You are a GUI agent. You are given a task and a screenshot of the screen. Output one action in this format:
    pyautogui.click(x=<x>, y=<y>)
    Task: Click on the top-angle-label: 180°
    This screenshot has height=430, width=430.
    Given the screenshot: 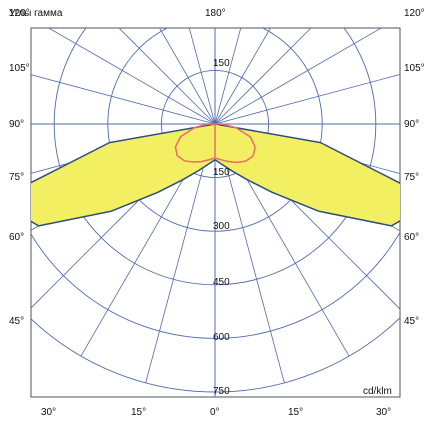 What is the action you would take?
    pyautogui.click(x=215, y=13)
    